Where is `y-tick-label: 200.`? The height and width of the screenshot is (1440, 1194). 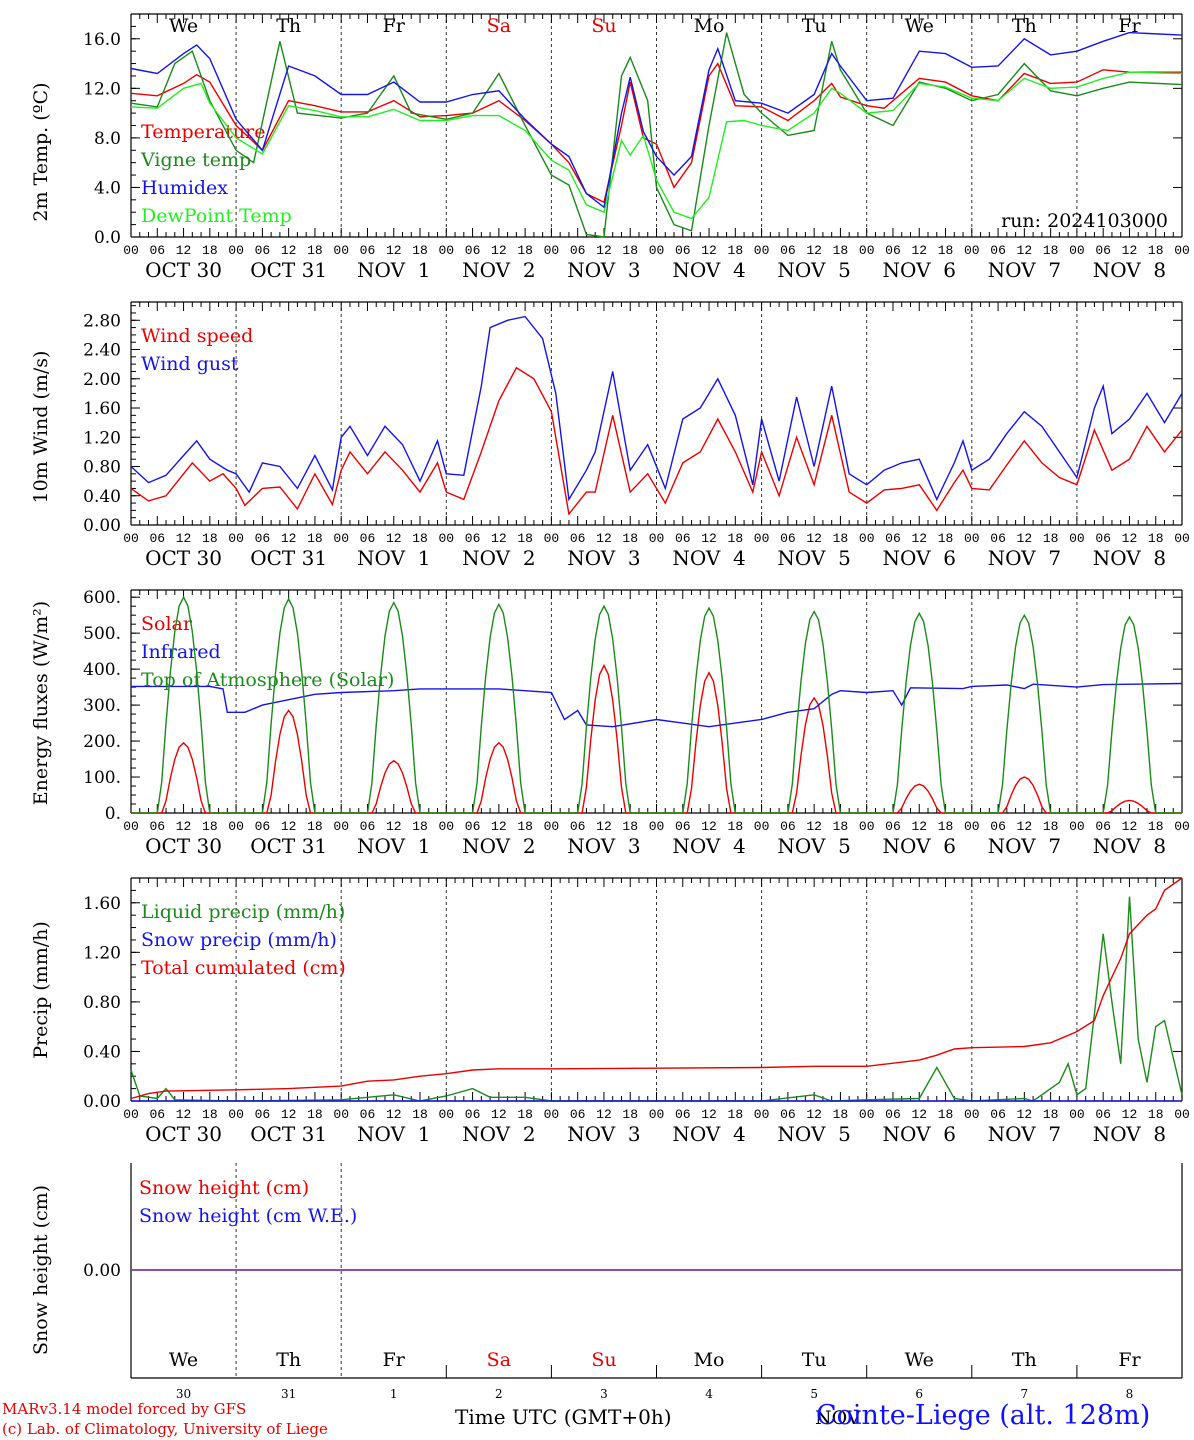 y-tick-label: 200. is located at coordinates (102, 742).